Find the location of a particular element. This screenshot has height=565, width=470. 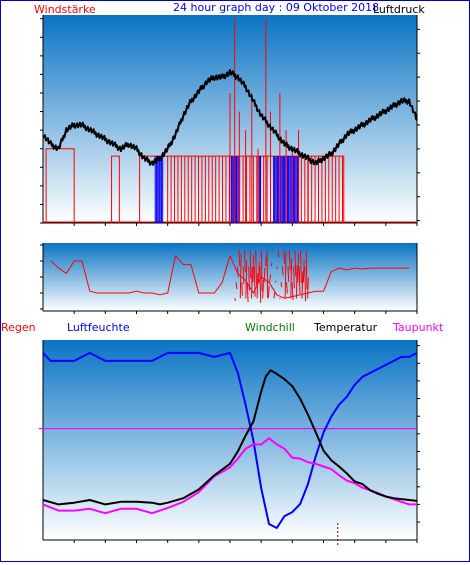

wind-direction-plot-area is located at coordinates (230, 277).